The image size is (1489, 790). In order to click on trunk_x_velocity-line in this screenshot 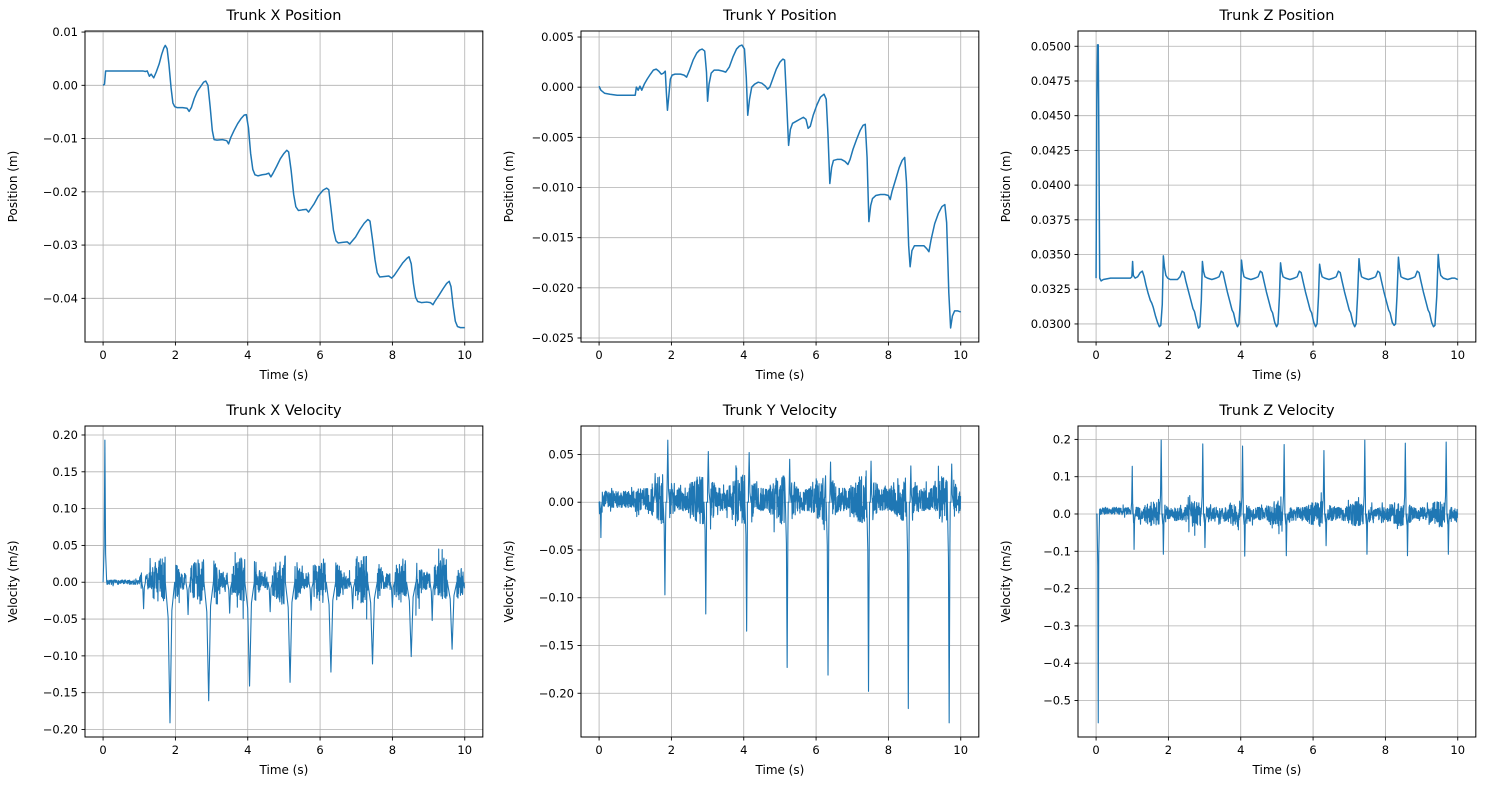, I will do `click(283, 581)`.